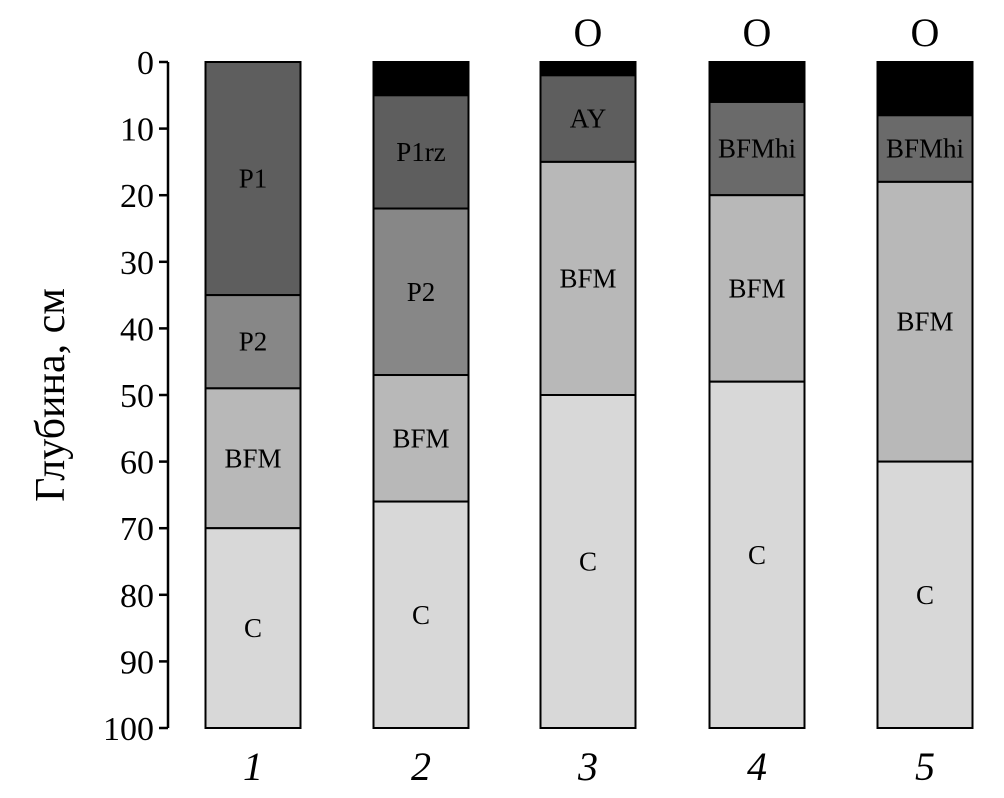  What do you see at coordinates (128, 729) in the screenshot?
I see `y-tick-label: 100` at bounding box center [128, 729].